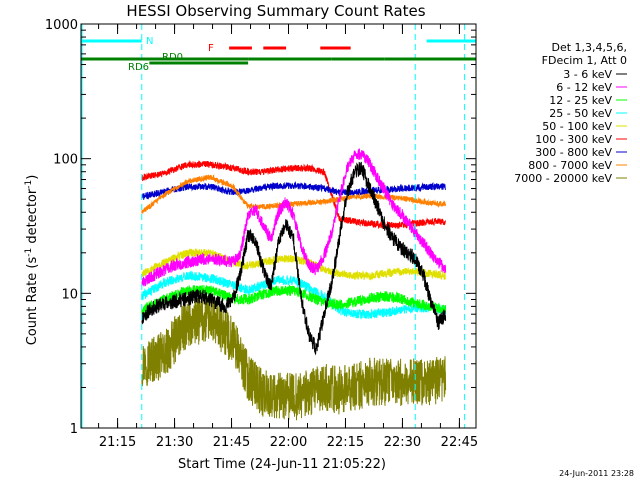  Describe the element at coordinates (580, 100) in the screenshot. I see `legend-label-2: 12 - 25 keV` at that location.